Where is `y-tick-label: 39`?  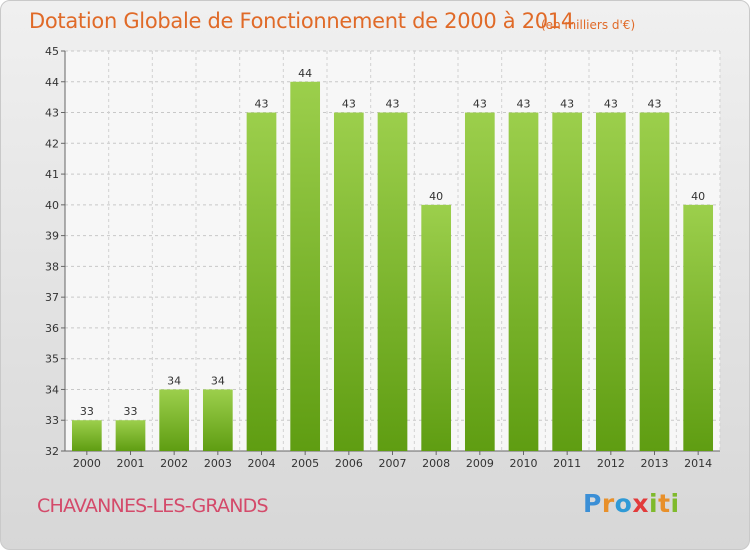
y-tick-label: 39 is located at coordinates (52, 236).